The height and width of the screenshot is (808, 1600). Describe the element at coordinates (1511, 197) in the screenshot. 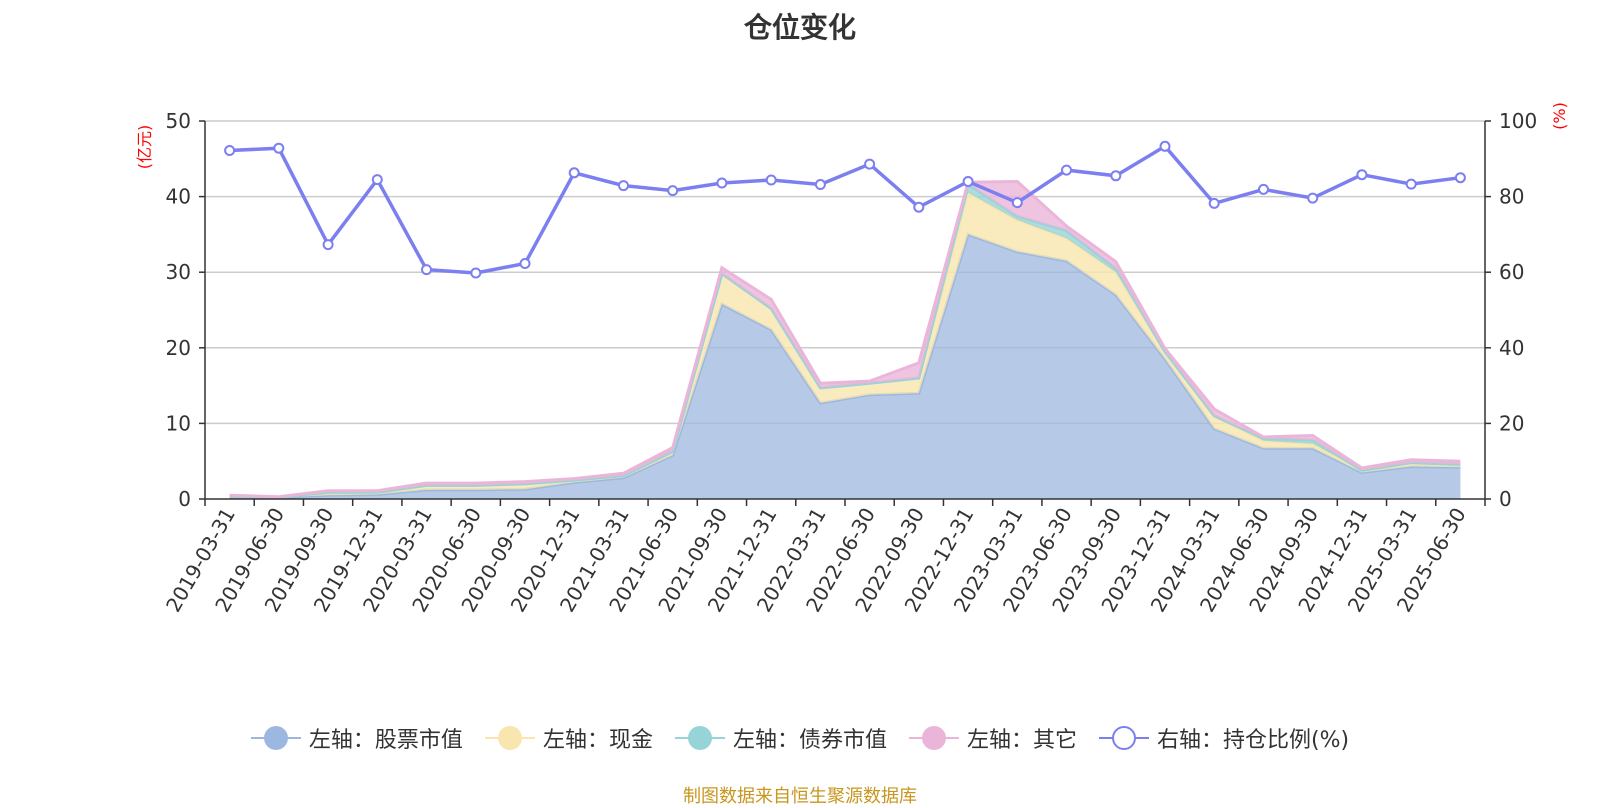

I see `right-tick-label: 80` at that location.